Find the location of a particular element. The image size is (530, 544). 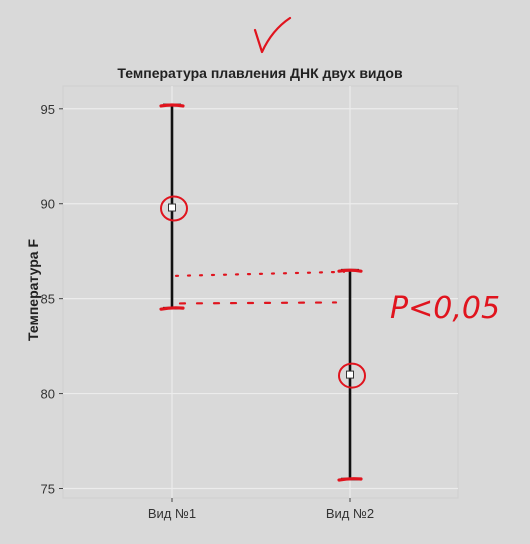

x-axis: Вид №1 Вид №2 is located at coordinates (261, 509).